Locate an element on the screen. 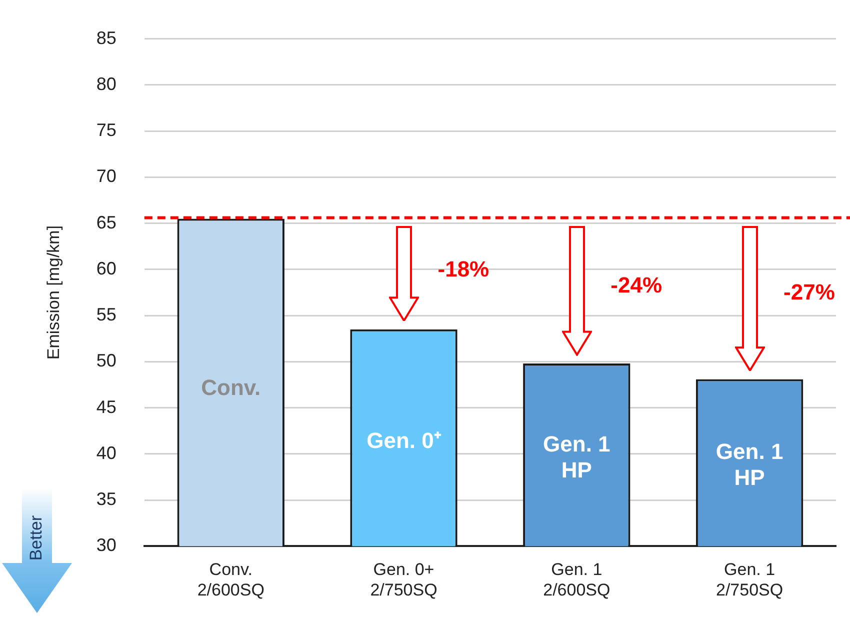 The height and width of the screenshot is (619, 850). annotation: Conv. is located at coordinates (231, 387).